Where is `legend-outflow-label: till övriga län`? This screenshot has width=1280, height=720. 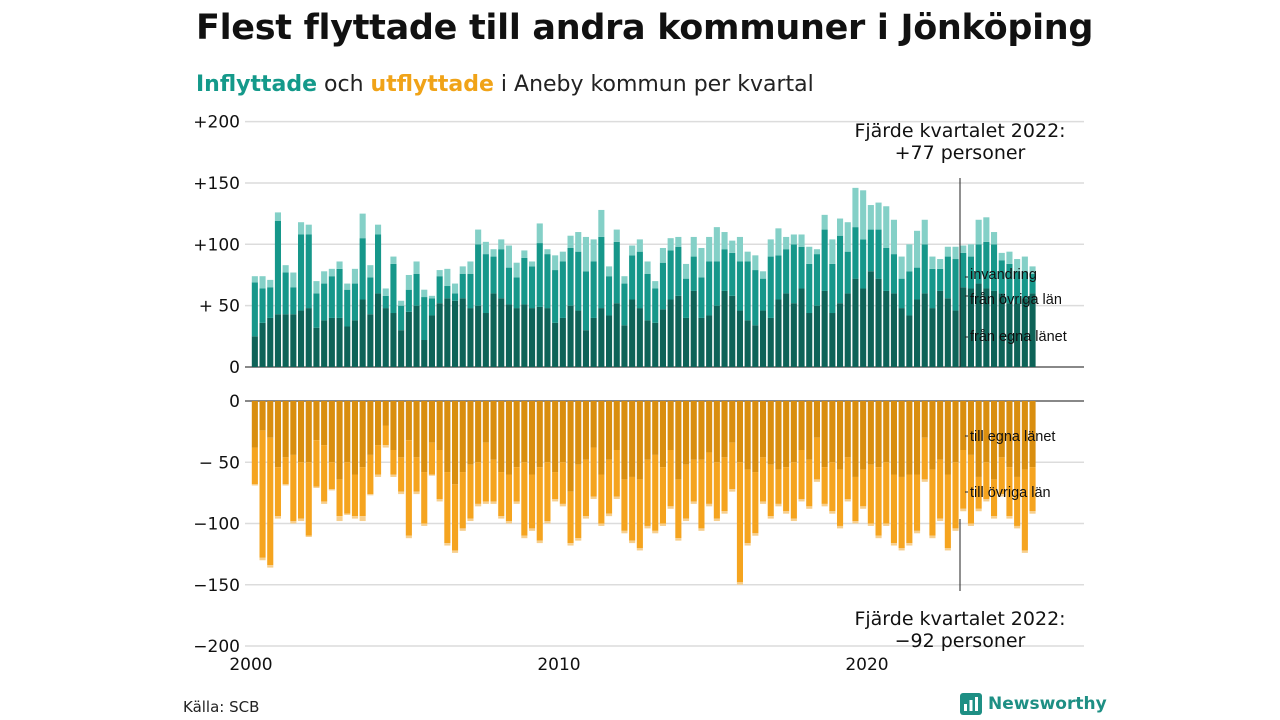
legend-outflow-label: till övriga län is located at coordinates (1010, 493).